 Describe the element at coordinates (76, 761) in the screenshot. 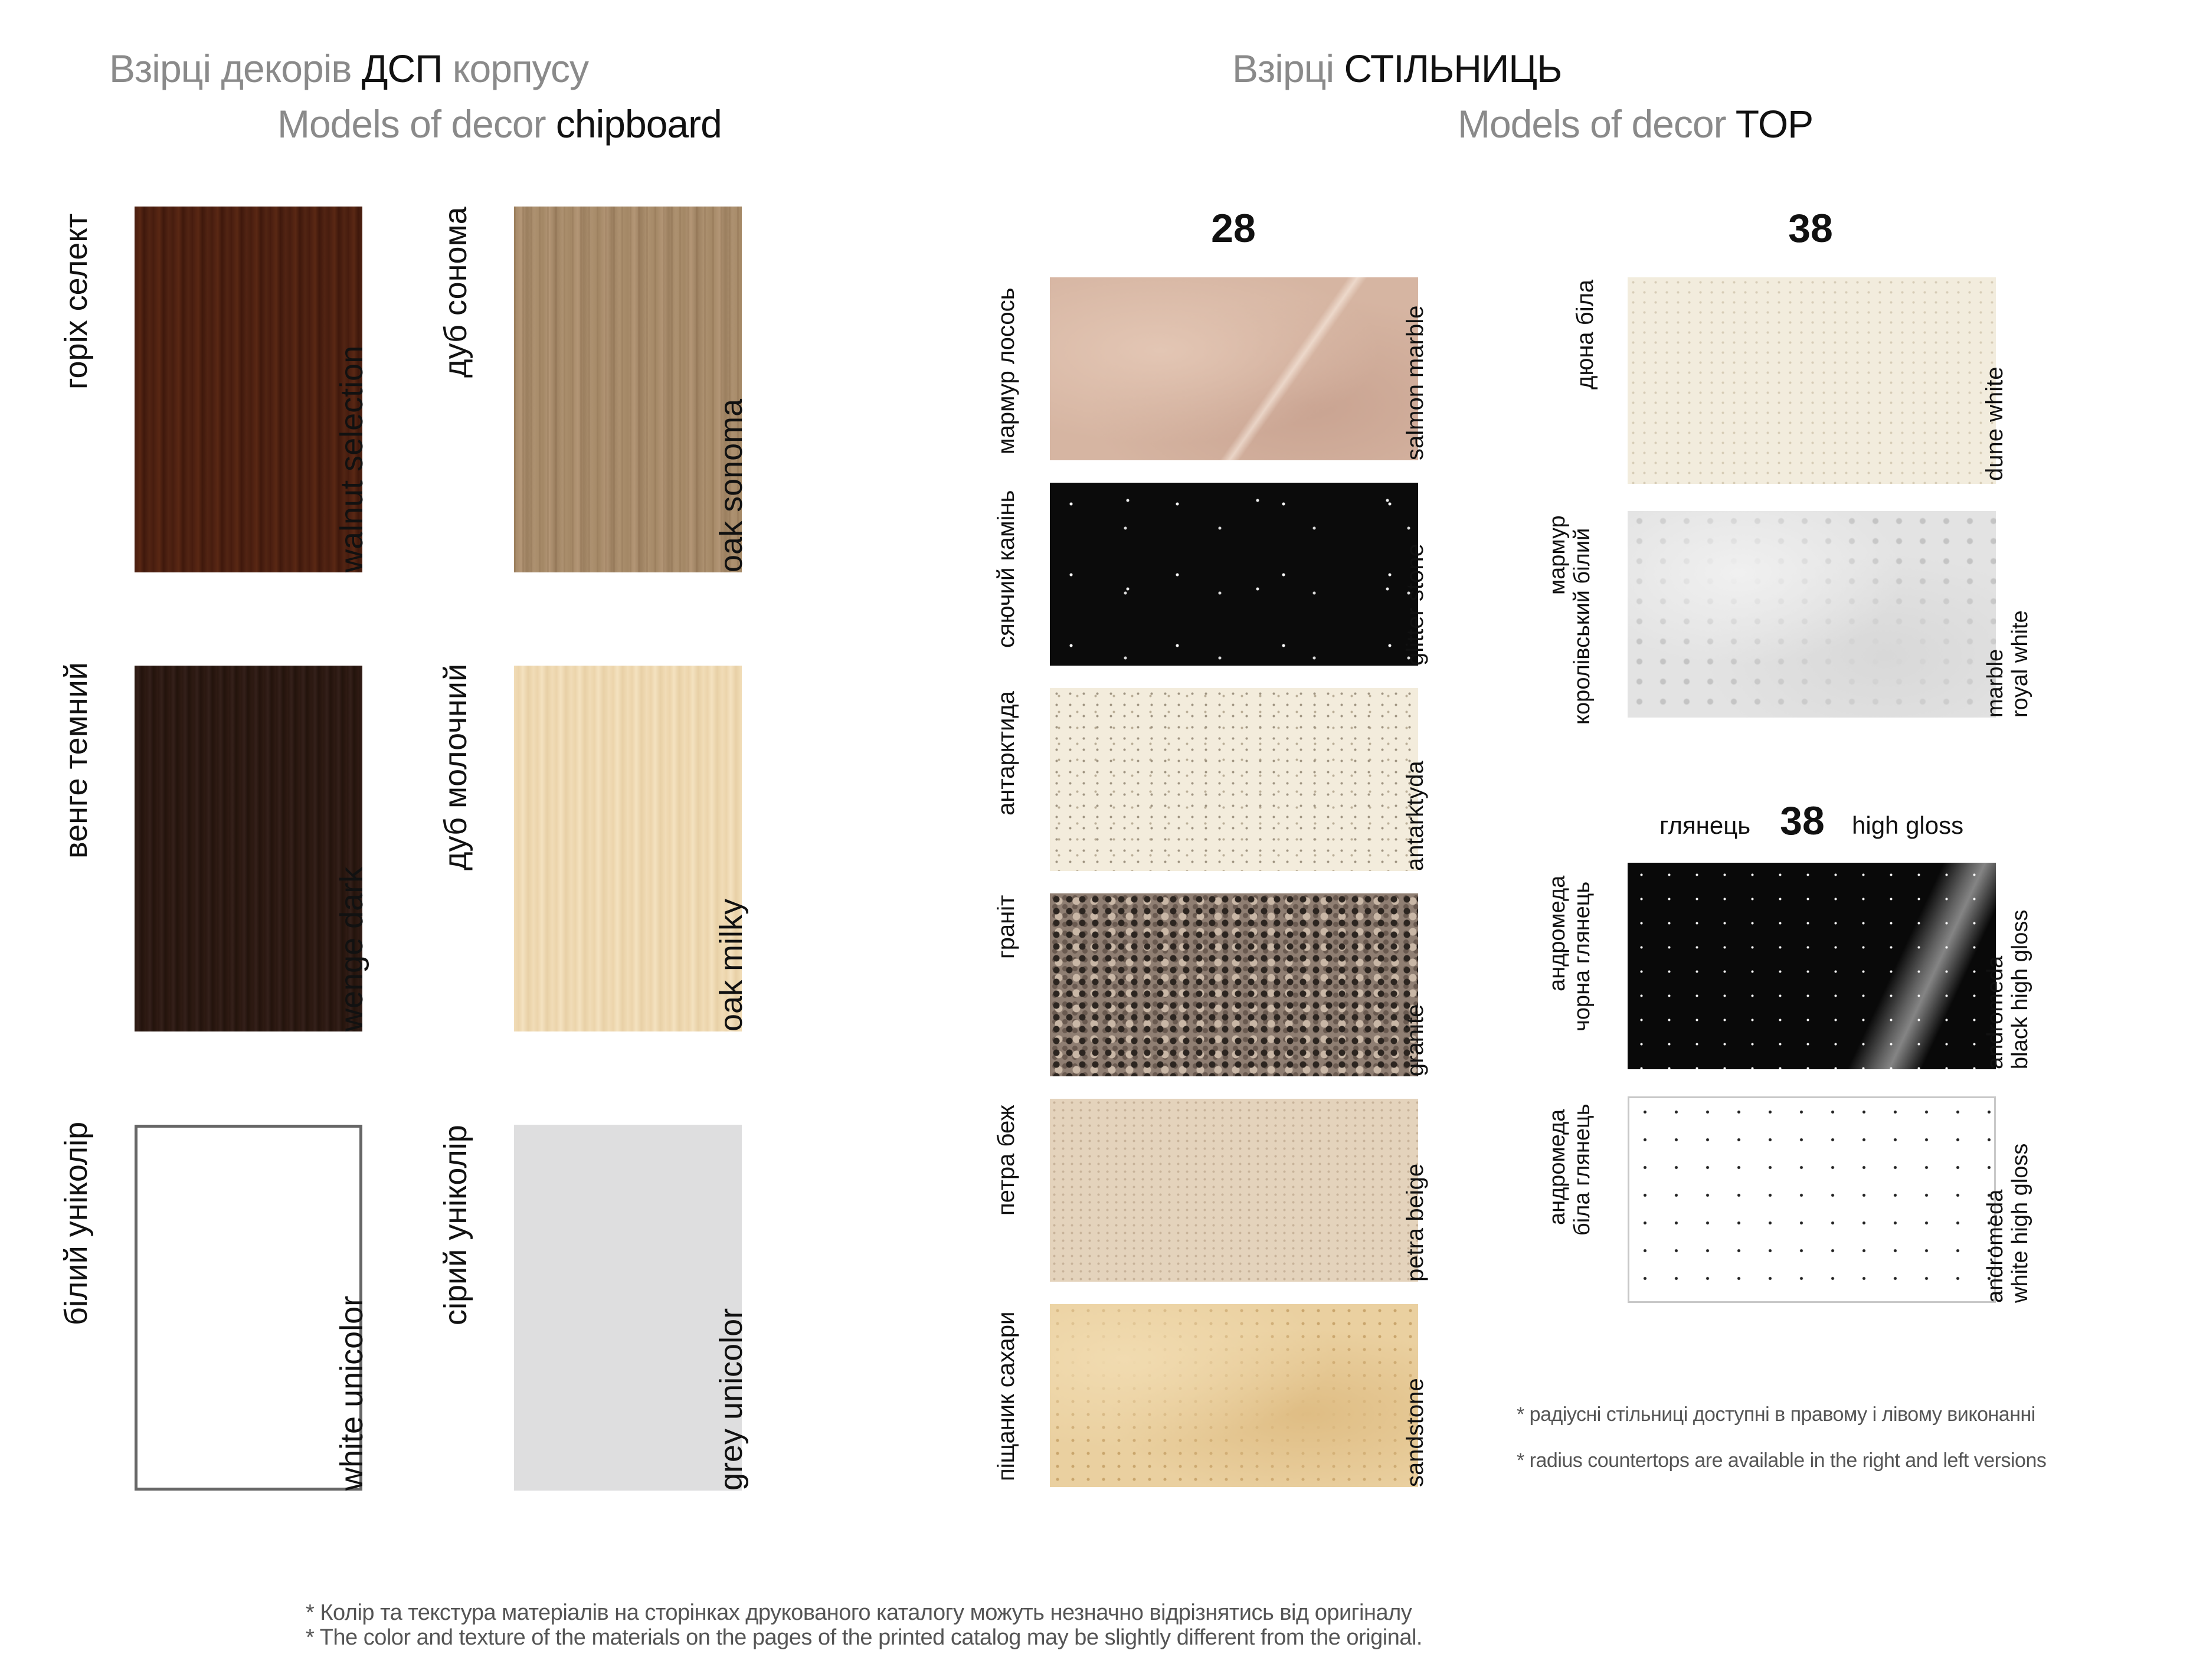

I see `chip-label-ua-3: венге темний` at that location.